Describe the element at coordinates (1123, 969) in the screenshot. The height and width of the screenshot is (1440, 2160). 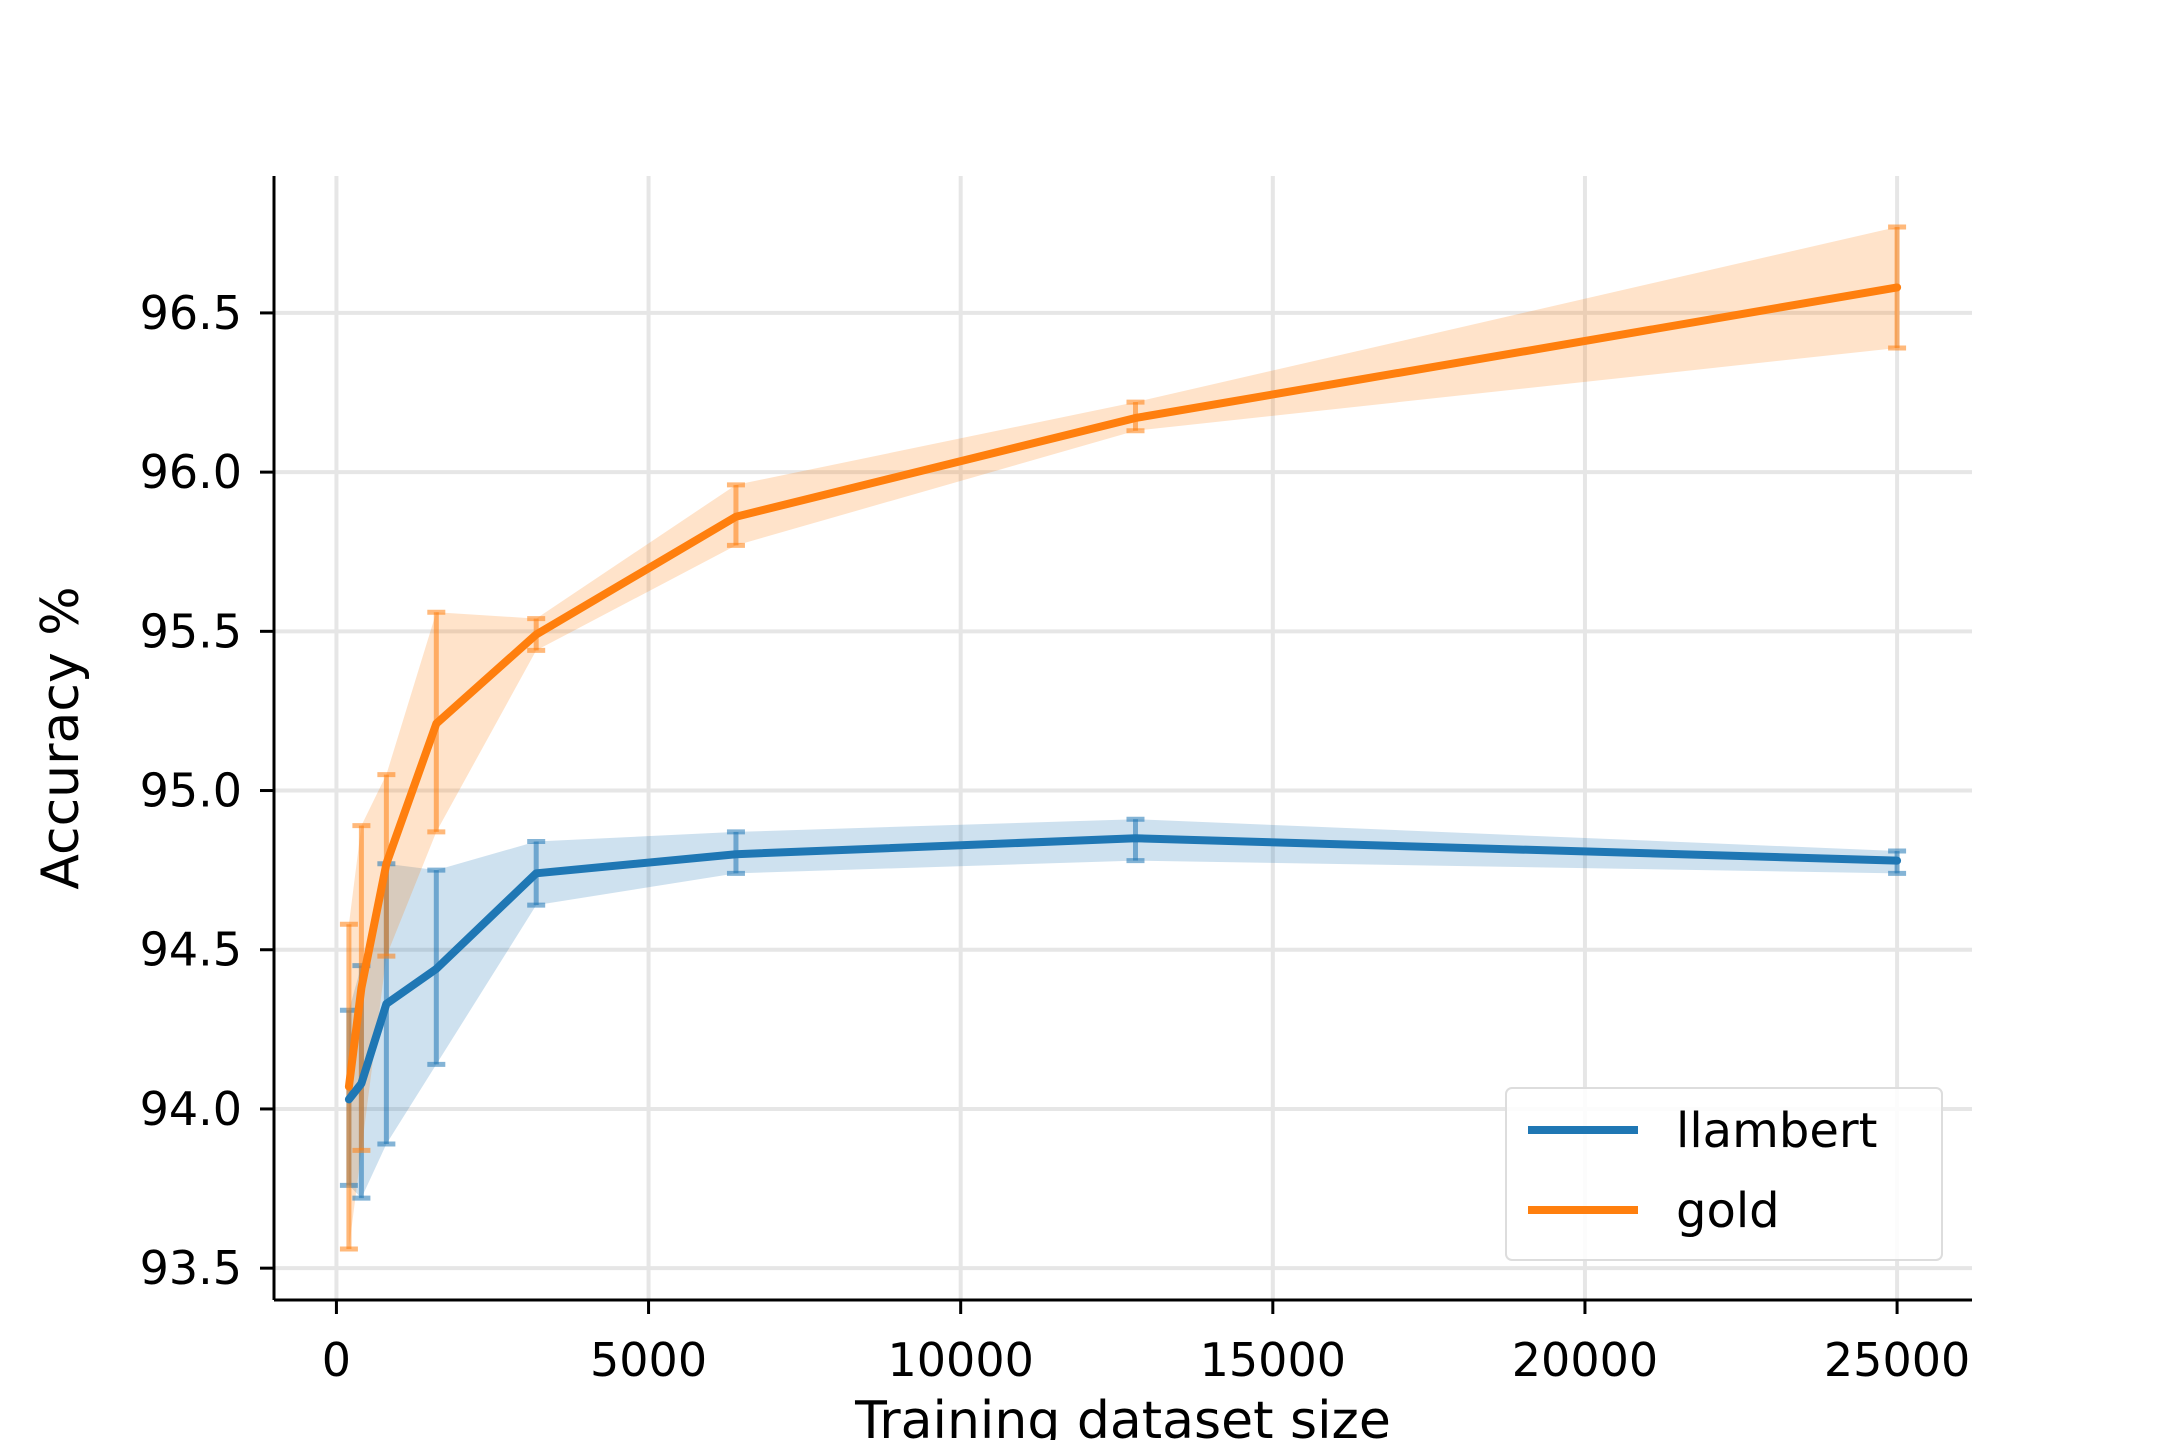
I see `series-line-llambert` at that location.